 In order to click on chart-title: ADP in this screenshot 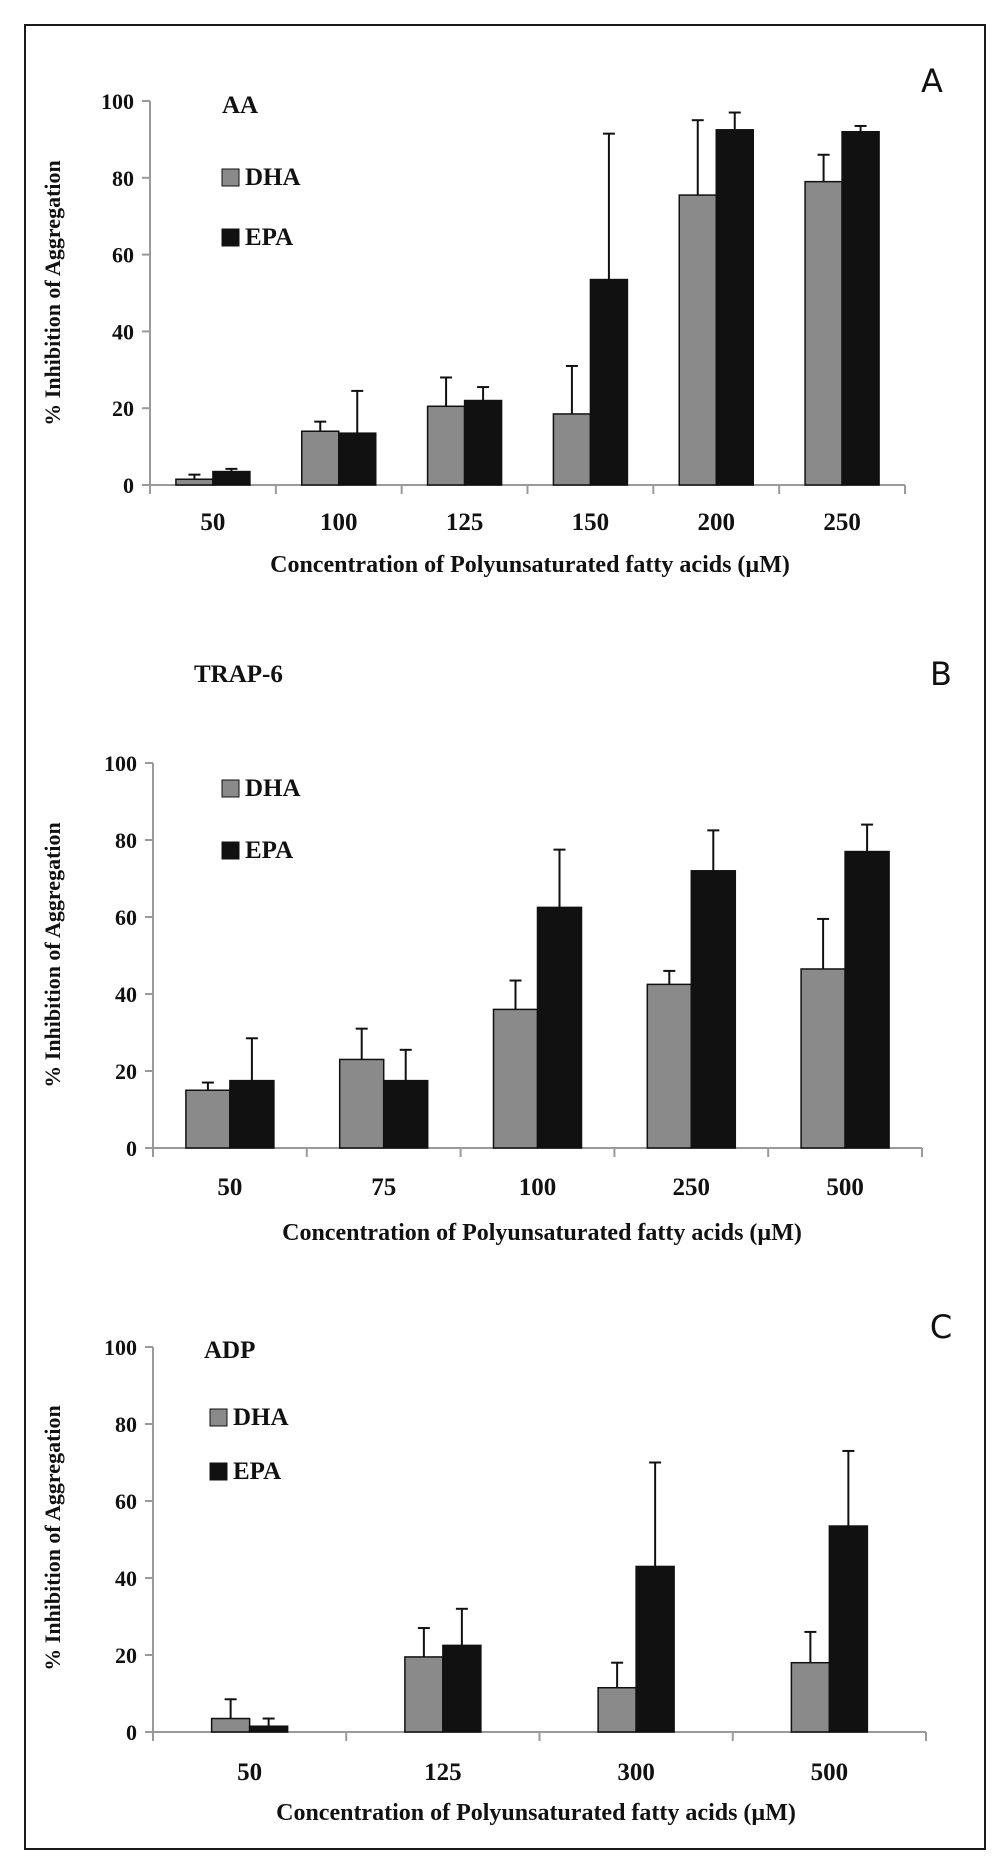, I will do `click(229, 1350)`.